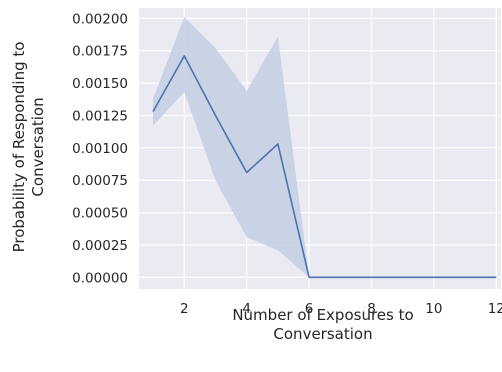 This screenshot has height=372, width=502. I want to click on y-tick-label: 0.00200, so click(100, 19).